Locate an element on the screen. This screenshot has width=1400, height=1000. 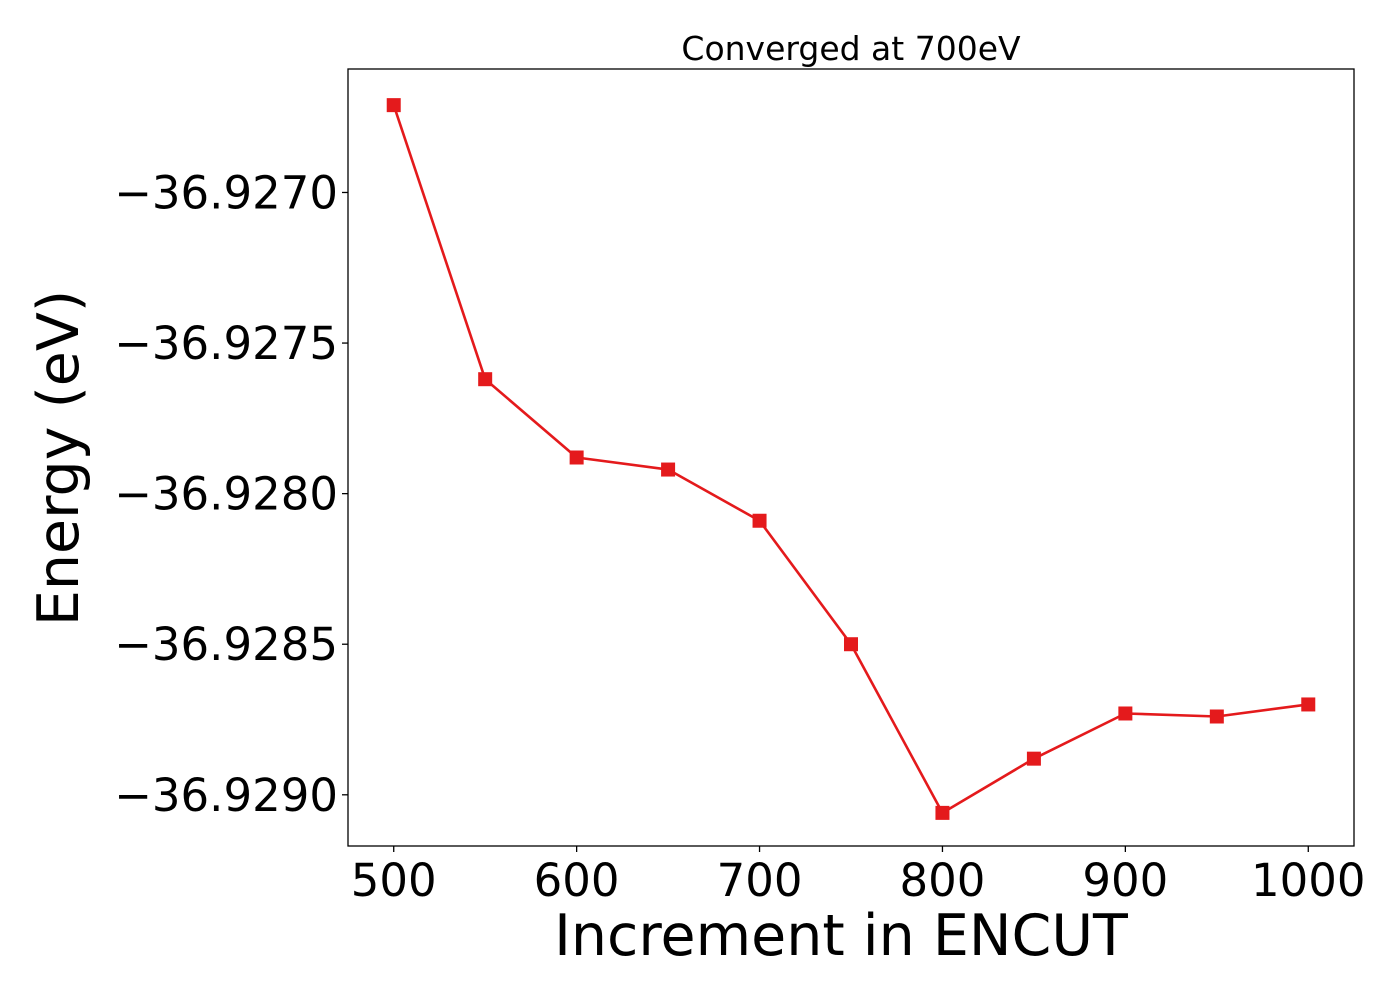
chart-title: Converged at 700eV is located at coordinates (851, 48).